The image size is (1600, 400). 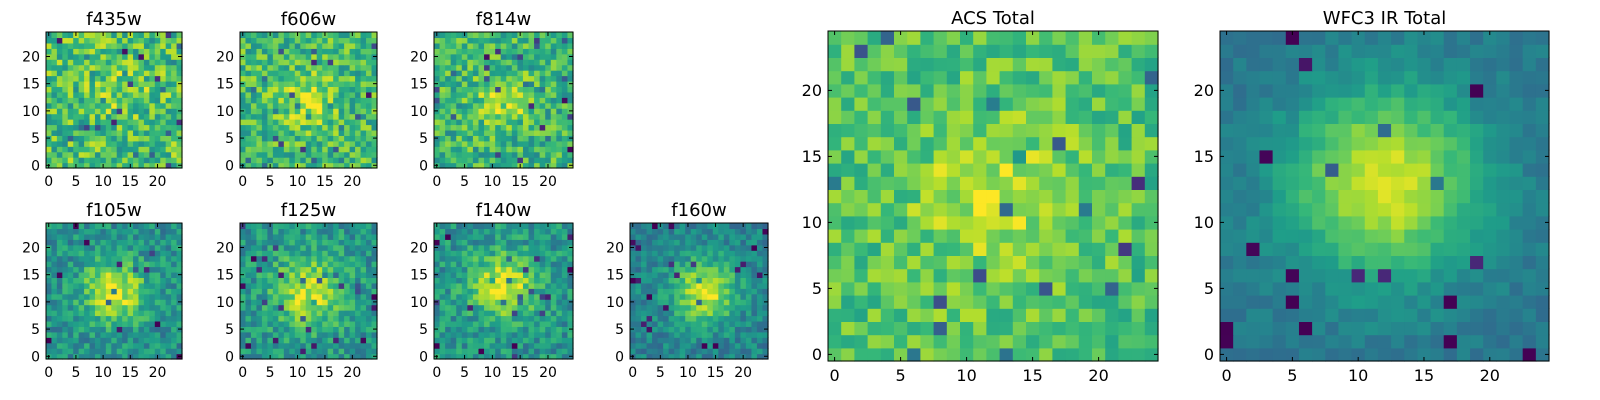 What do you see at coordinates (31, 112) in the screenshot?
I see `y-tick-label: 10` at bounding box center [31, 112].